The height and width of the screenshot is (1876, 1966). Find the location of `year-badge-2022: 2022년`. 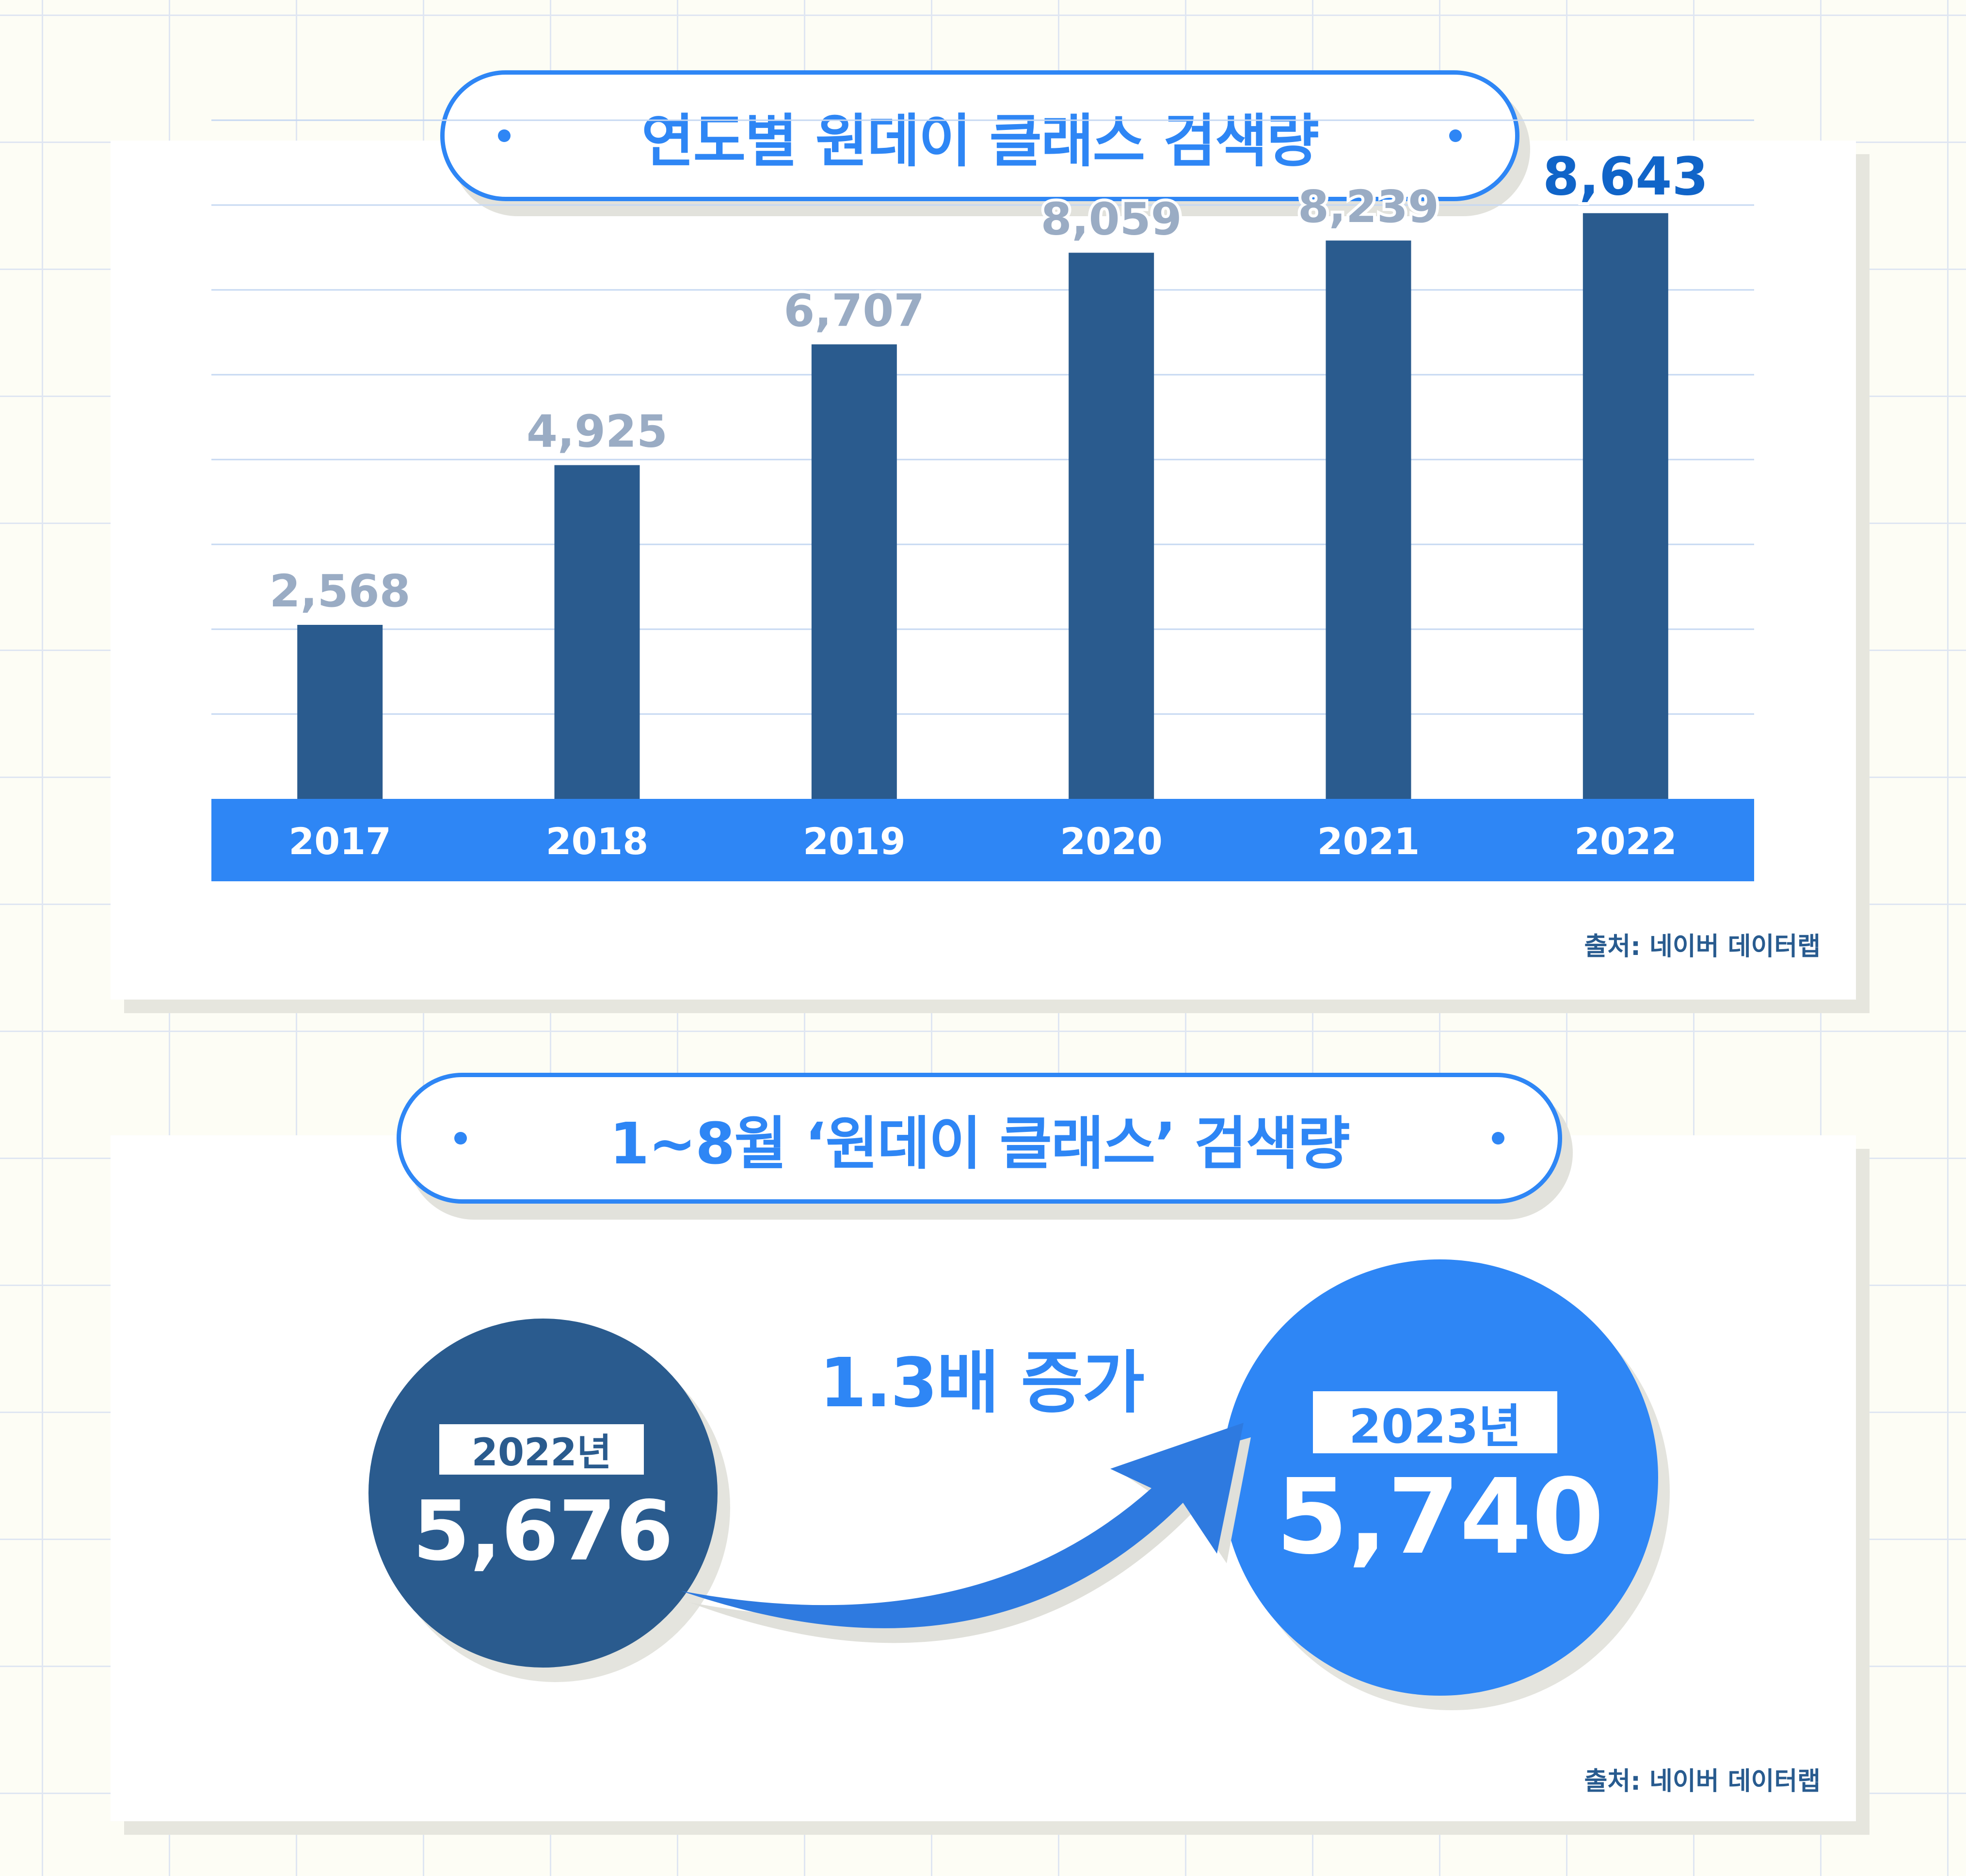

year-badge-2022: 2022년 is located at coordinates (542, 1449).